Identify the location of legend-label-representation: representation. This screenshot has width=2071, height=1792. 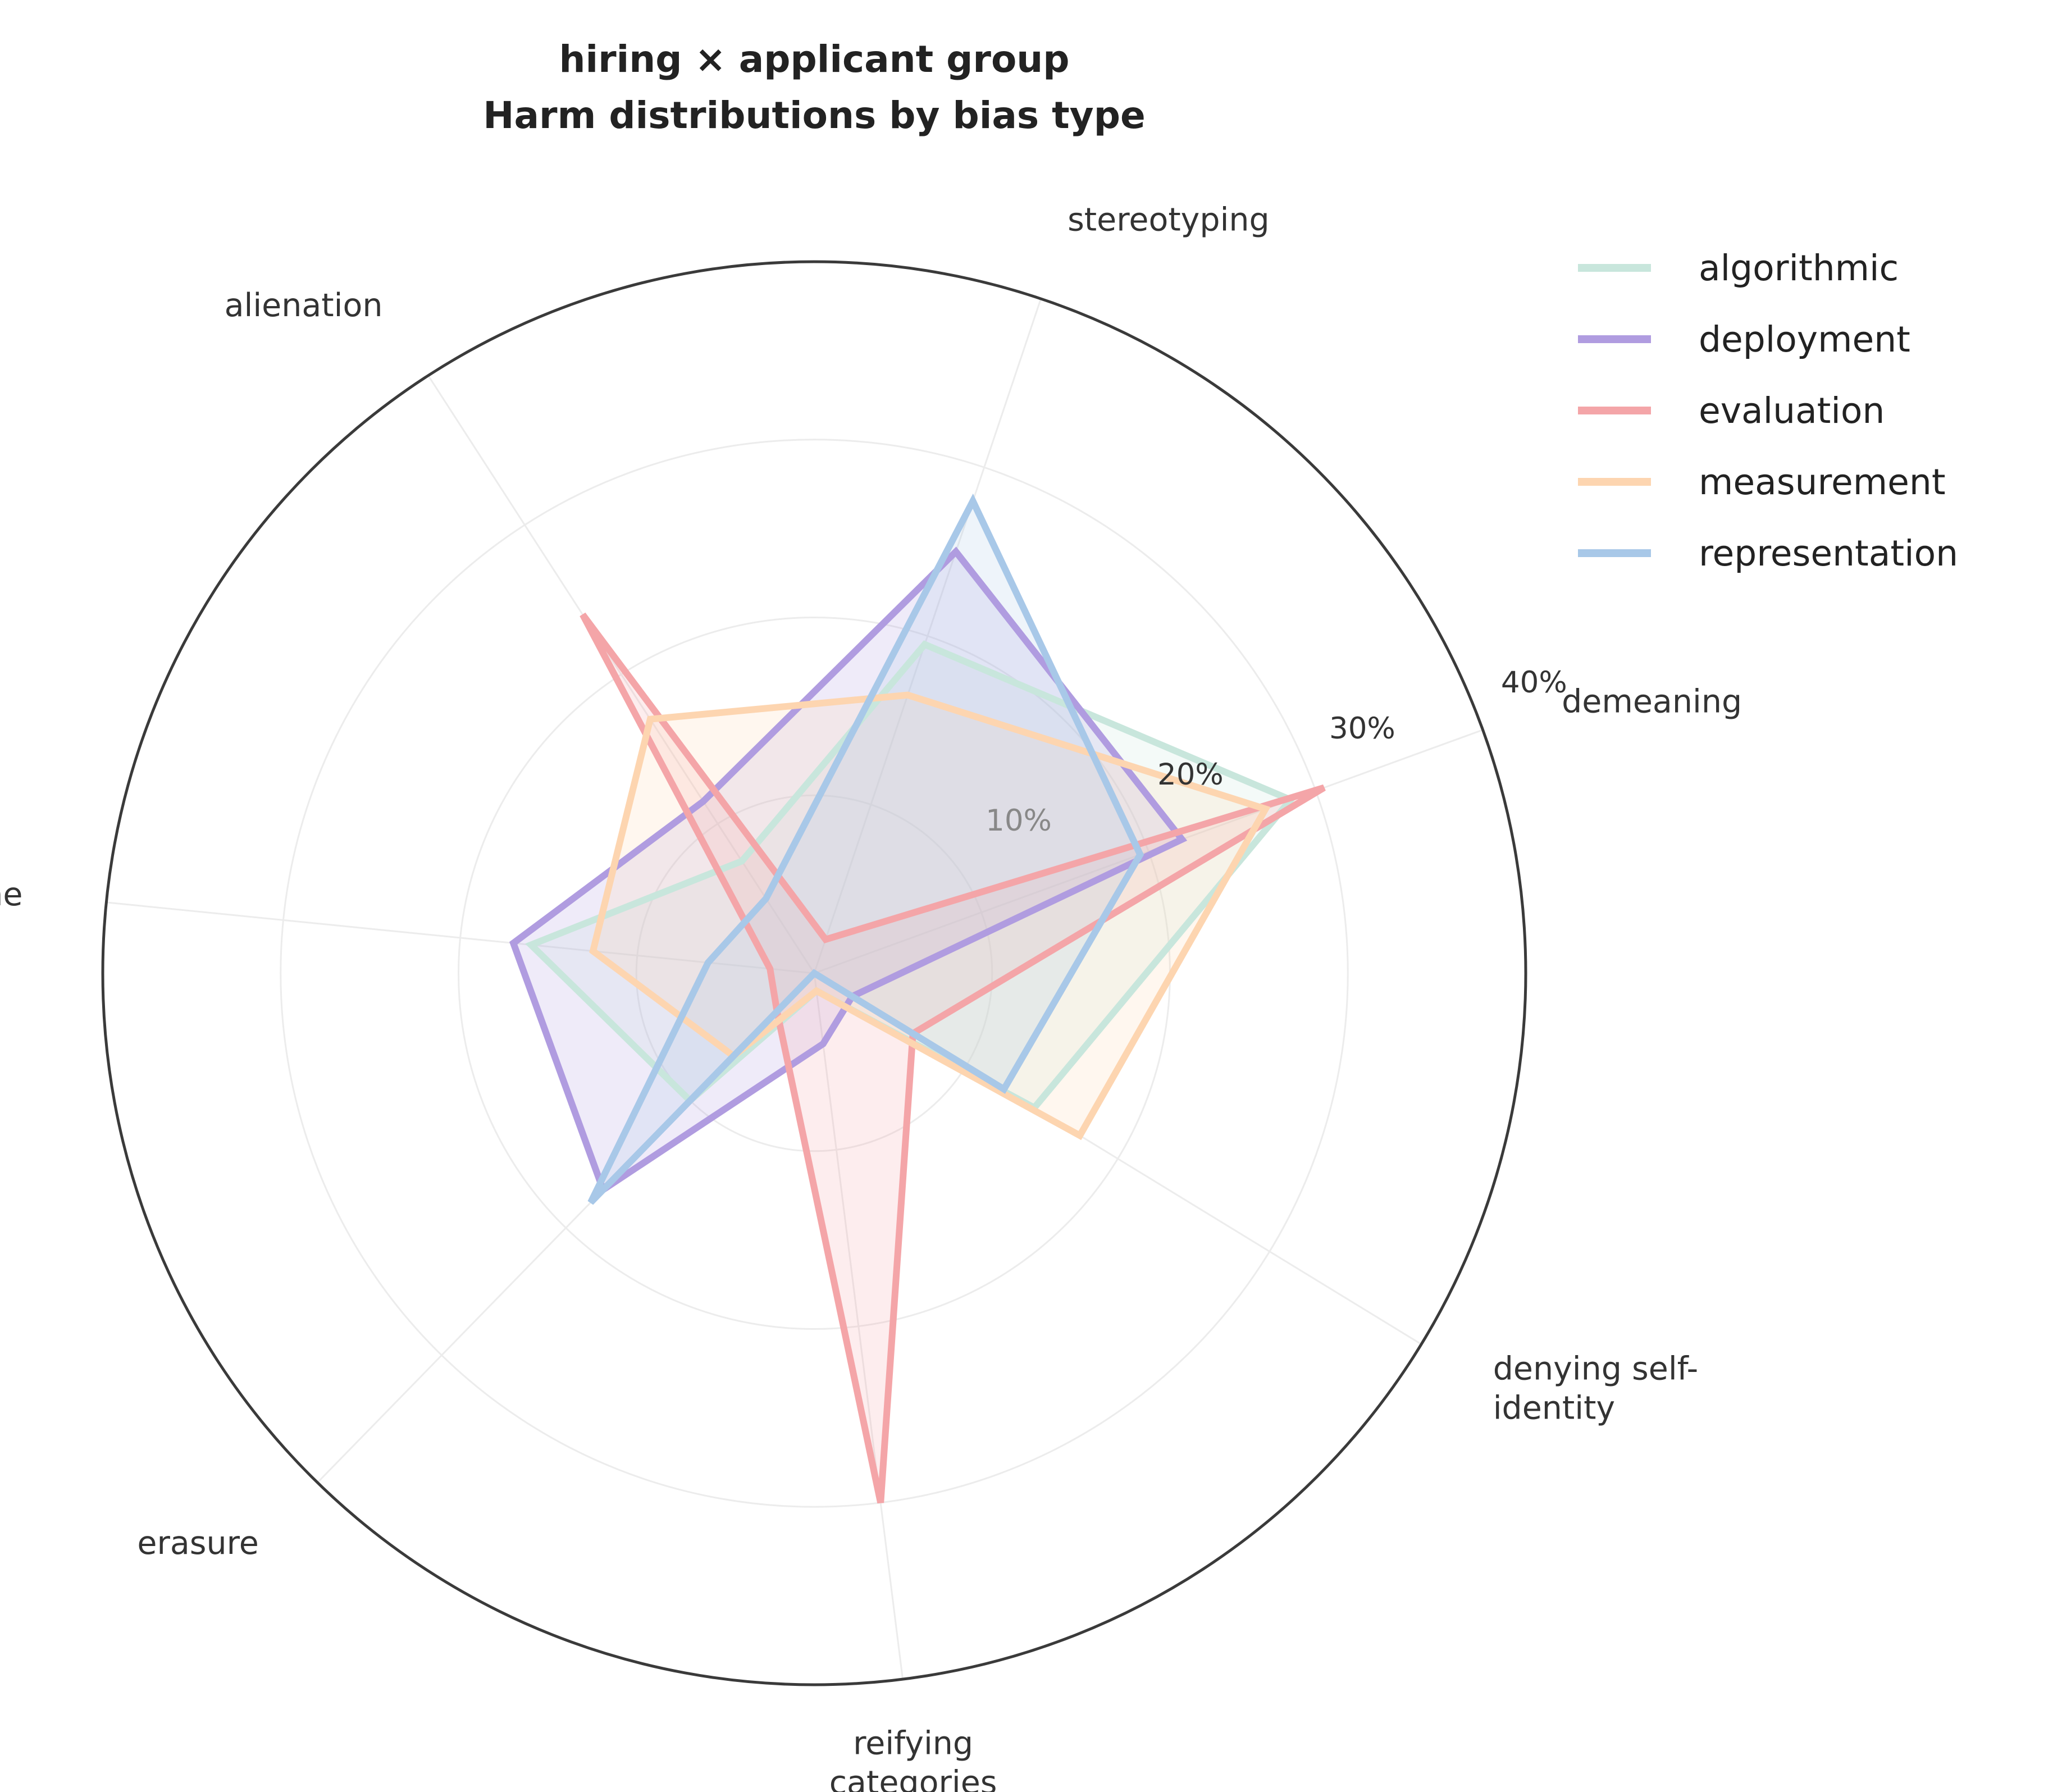
(1828, 553).